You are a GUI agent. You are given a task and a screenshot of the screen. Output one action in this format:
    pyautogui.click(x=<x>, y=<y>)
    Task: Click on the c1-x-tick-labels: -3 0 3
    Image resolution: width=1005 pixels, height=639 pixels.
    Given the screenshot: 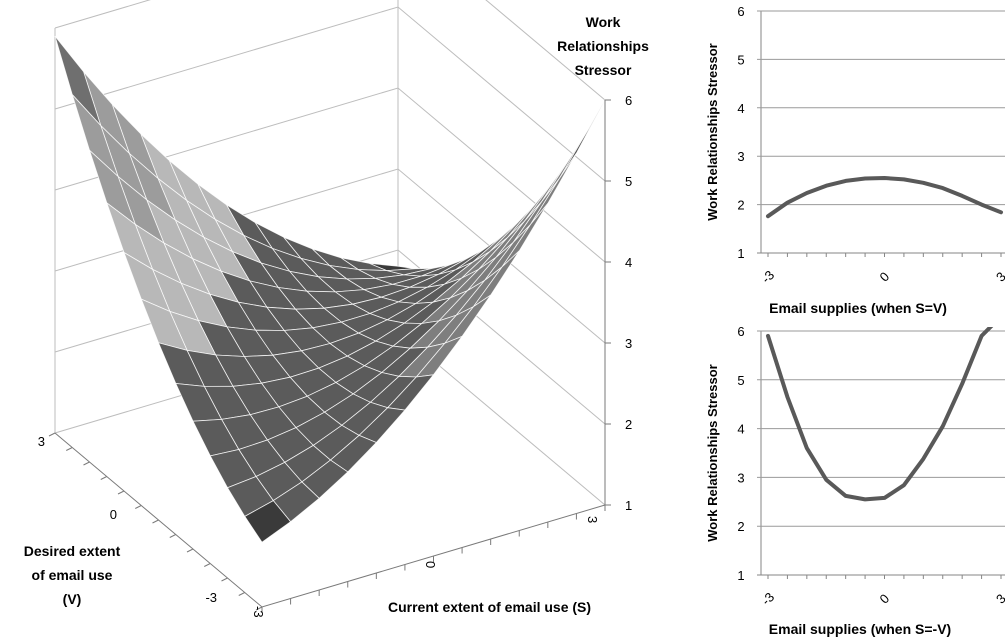 What is the action you would take?
    pyautogui.click(x=881, y=276)
    